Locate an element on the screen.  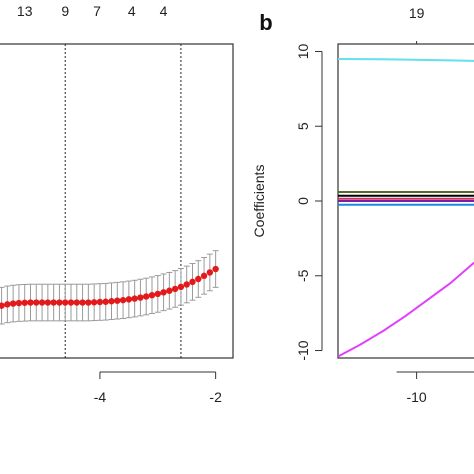
panel-a-x-tick-label: -2 is located at coordinates (215, 397).